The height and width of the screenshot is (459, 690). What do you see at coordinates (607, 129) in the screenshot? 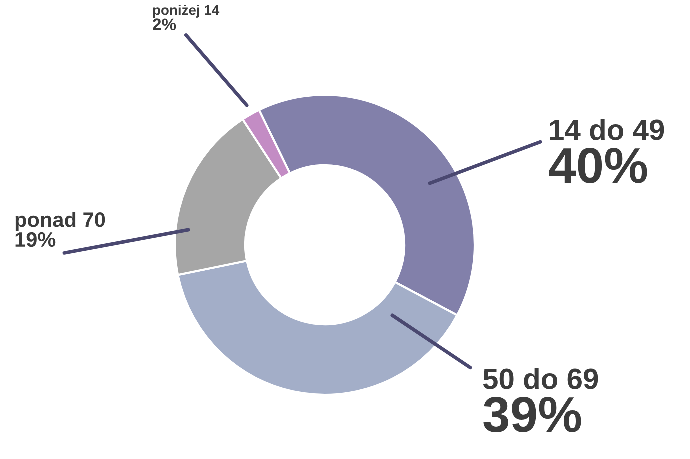
I see `slice-label: 14 do 49` at bounding box center [607, 129].